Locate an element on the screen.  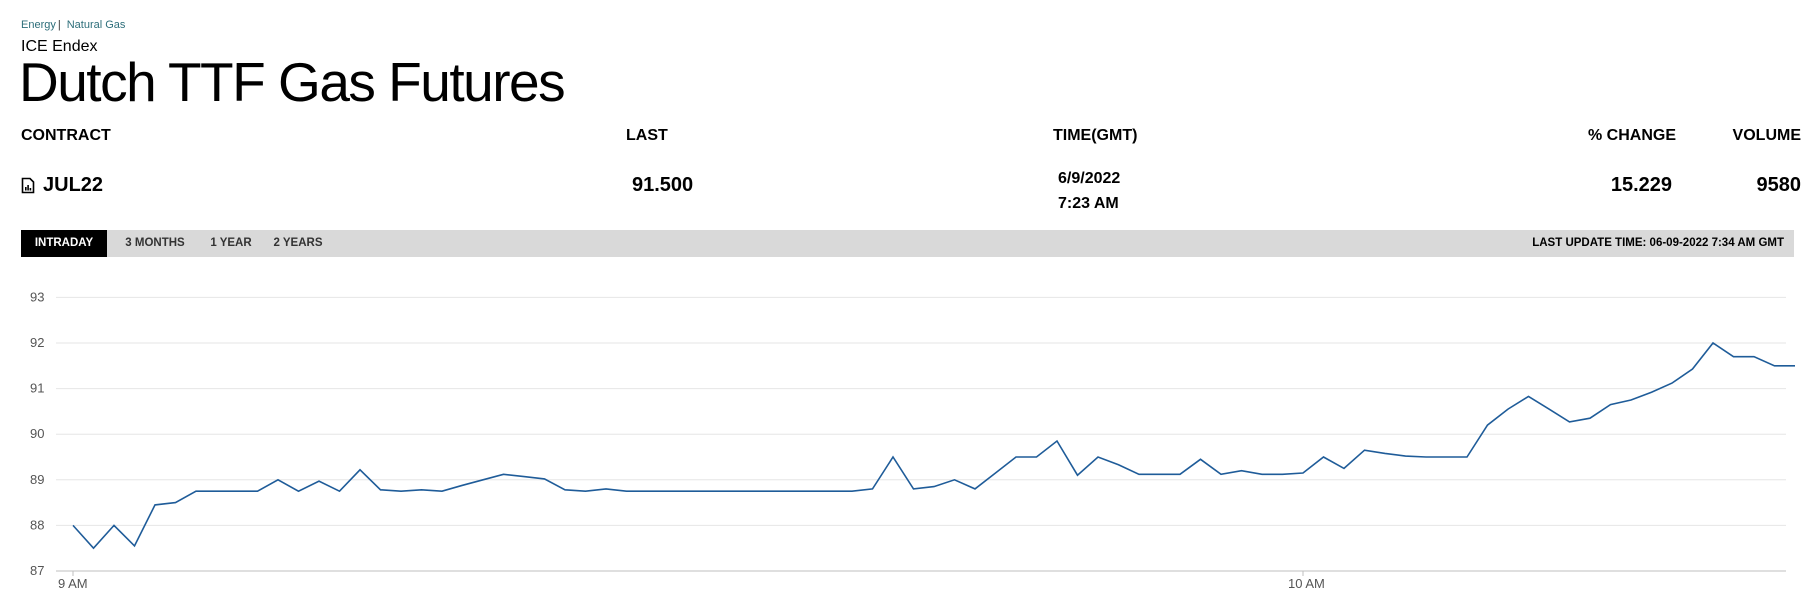
tab-3-months: 3 MONTHS is located at coordinates (155, 243).